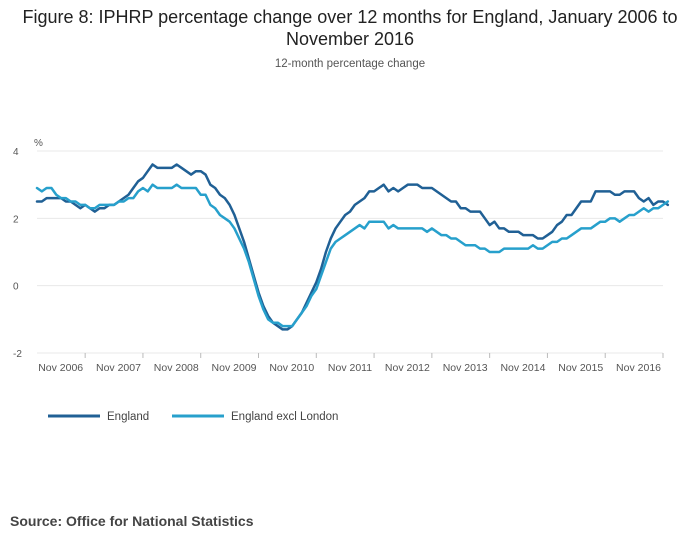  Describe the element at coordinates (638, 368) in the screenshot. I see `x-tick-label: Nov 2016` at that location.